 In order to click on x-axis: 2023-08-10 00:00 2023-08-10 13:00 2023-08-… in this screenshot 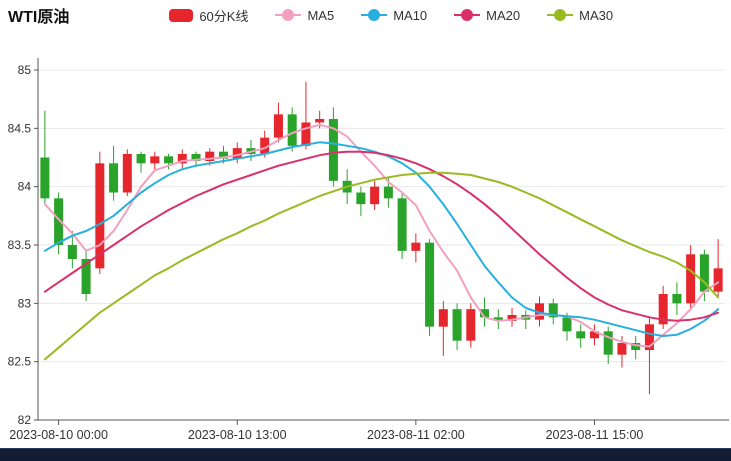, I will do `click(369, 430)`.